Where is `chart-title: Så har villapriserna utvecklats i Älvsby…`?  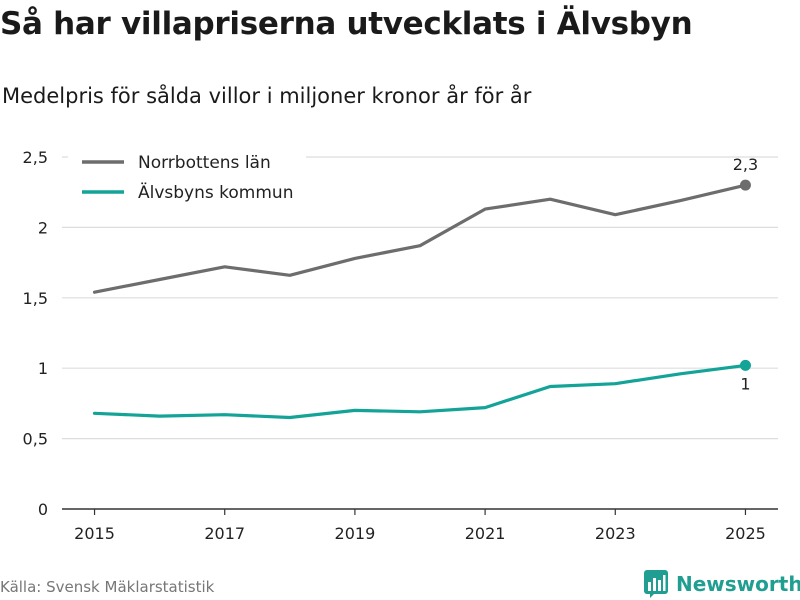
chart-title: Så har villapriserna utvecklats i Älvsby… is located at coordinates (346, 24).